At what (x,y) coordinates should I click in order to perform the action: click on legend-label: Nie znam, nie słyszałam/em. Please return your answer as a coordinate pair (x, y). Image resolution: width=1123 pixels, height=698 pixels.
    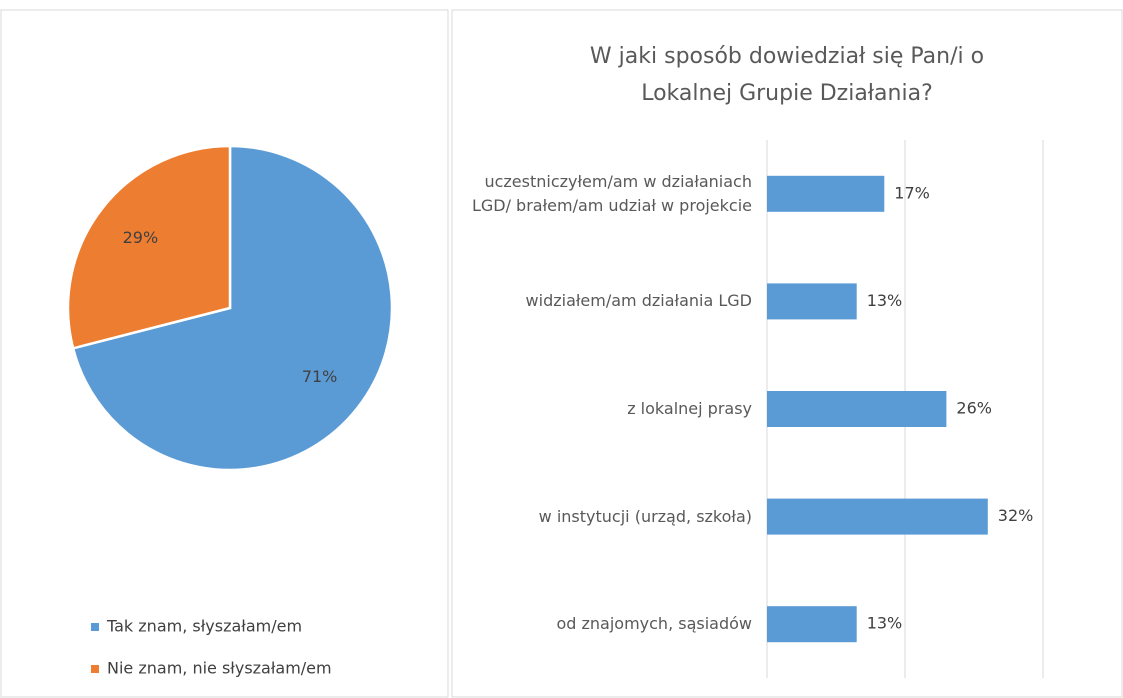
    Looking at the image, I should click on (219, 668).